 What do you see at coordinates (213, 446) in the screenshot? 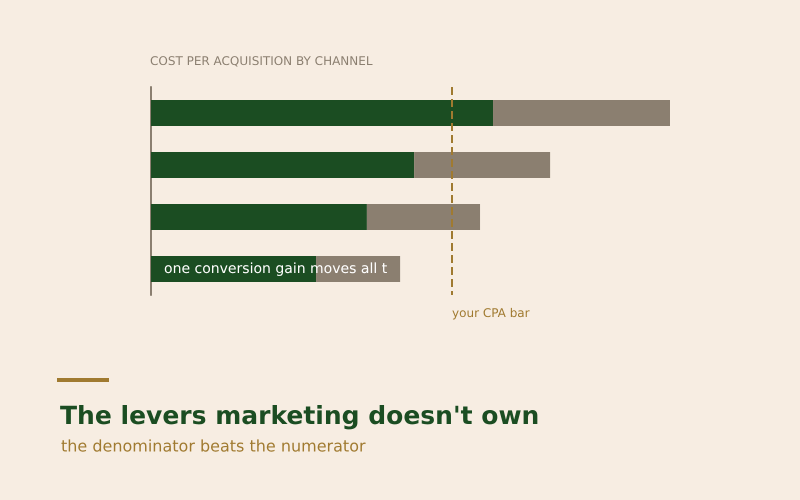
I see `text: the denominator beats the numerator` at bounding box center [213, 446].